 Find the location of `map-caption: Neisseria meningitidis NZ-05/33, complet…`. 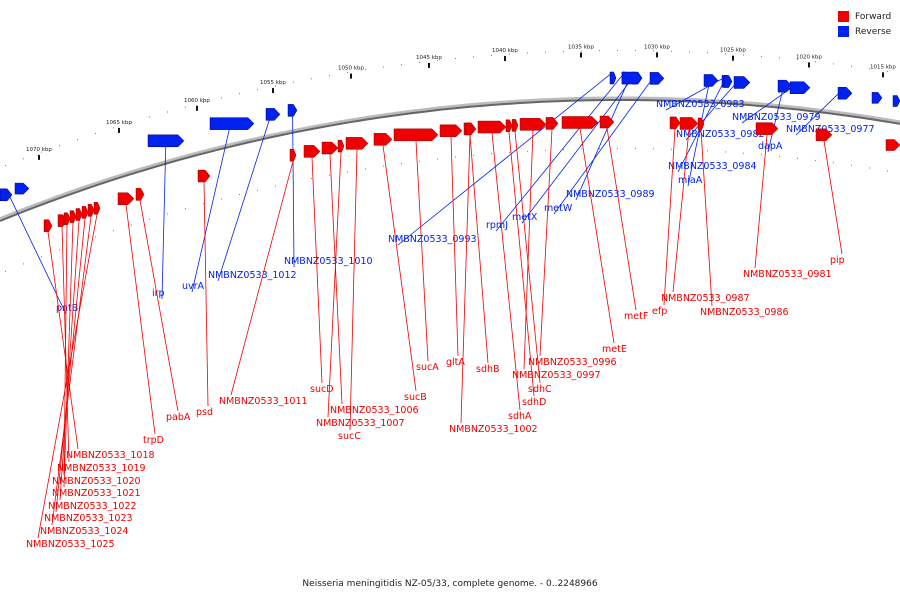

map-caption: Neisseria meningitidis NZ-05/33, complet… is located at coordinates (450, 584).